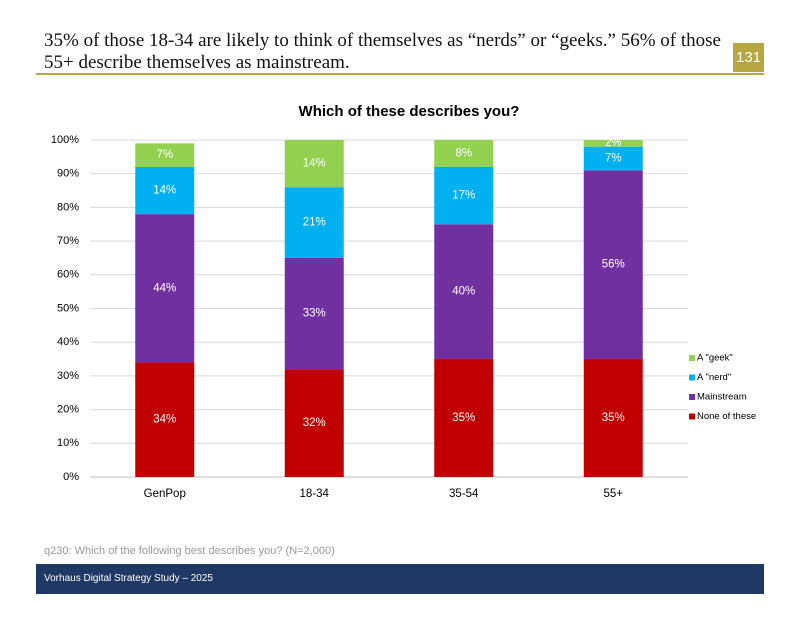  Describe the element at coordinates (400, 74) in the screenshot. I see `header-rule` at that location.